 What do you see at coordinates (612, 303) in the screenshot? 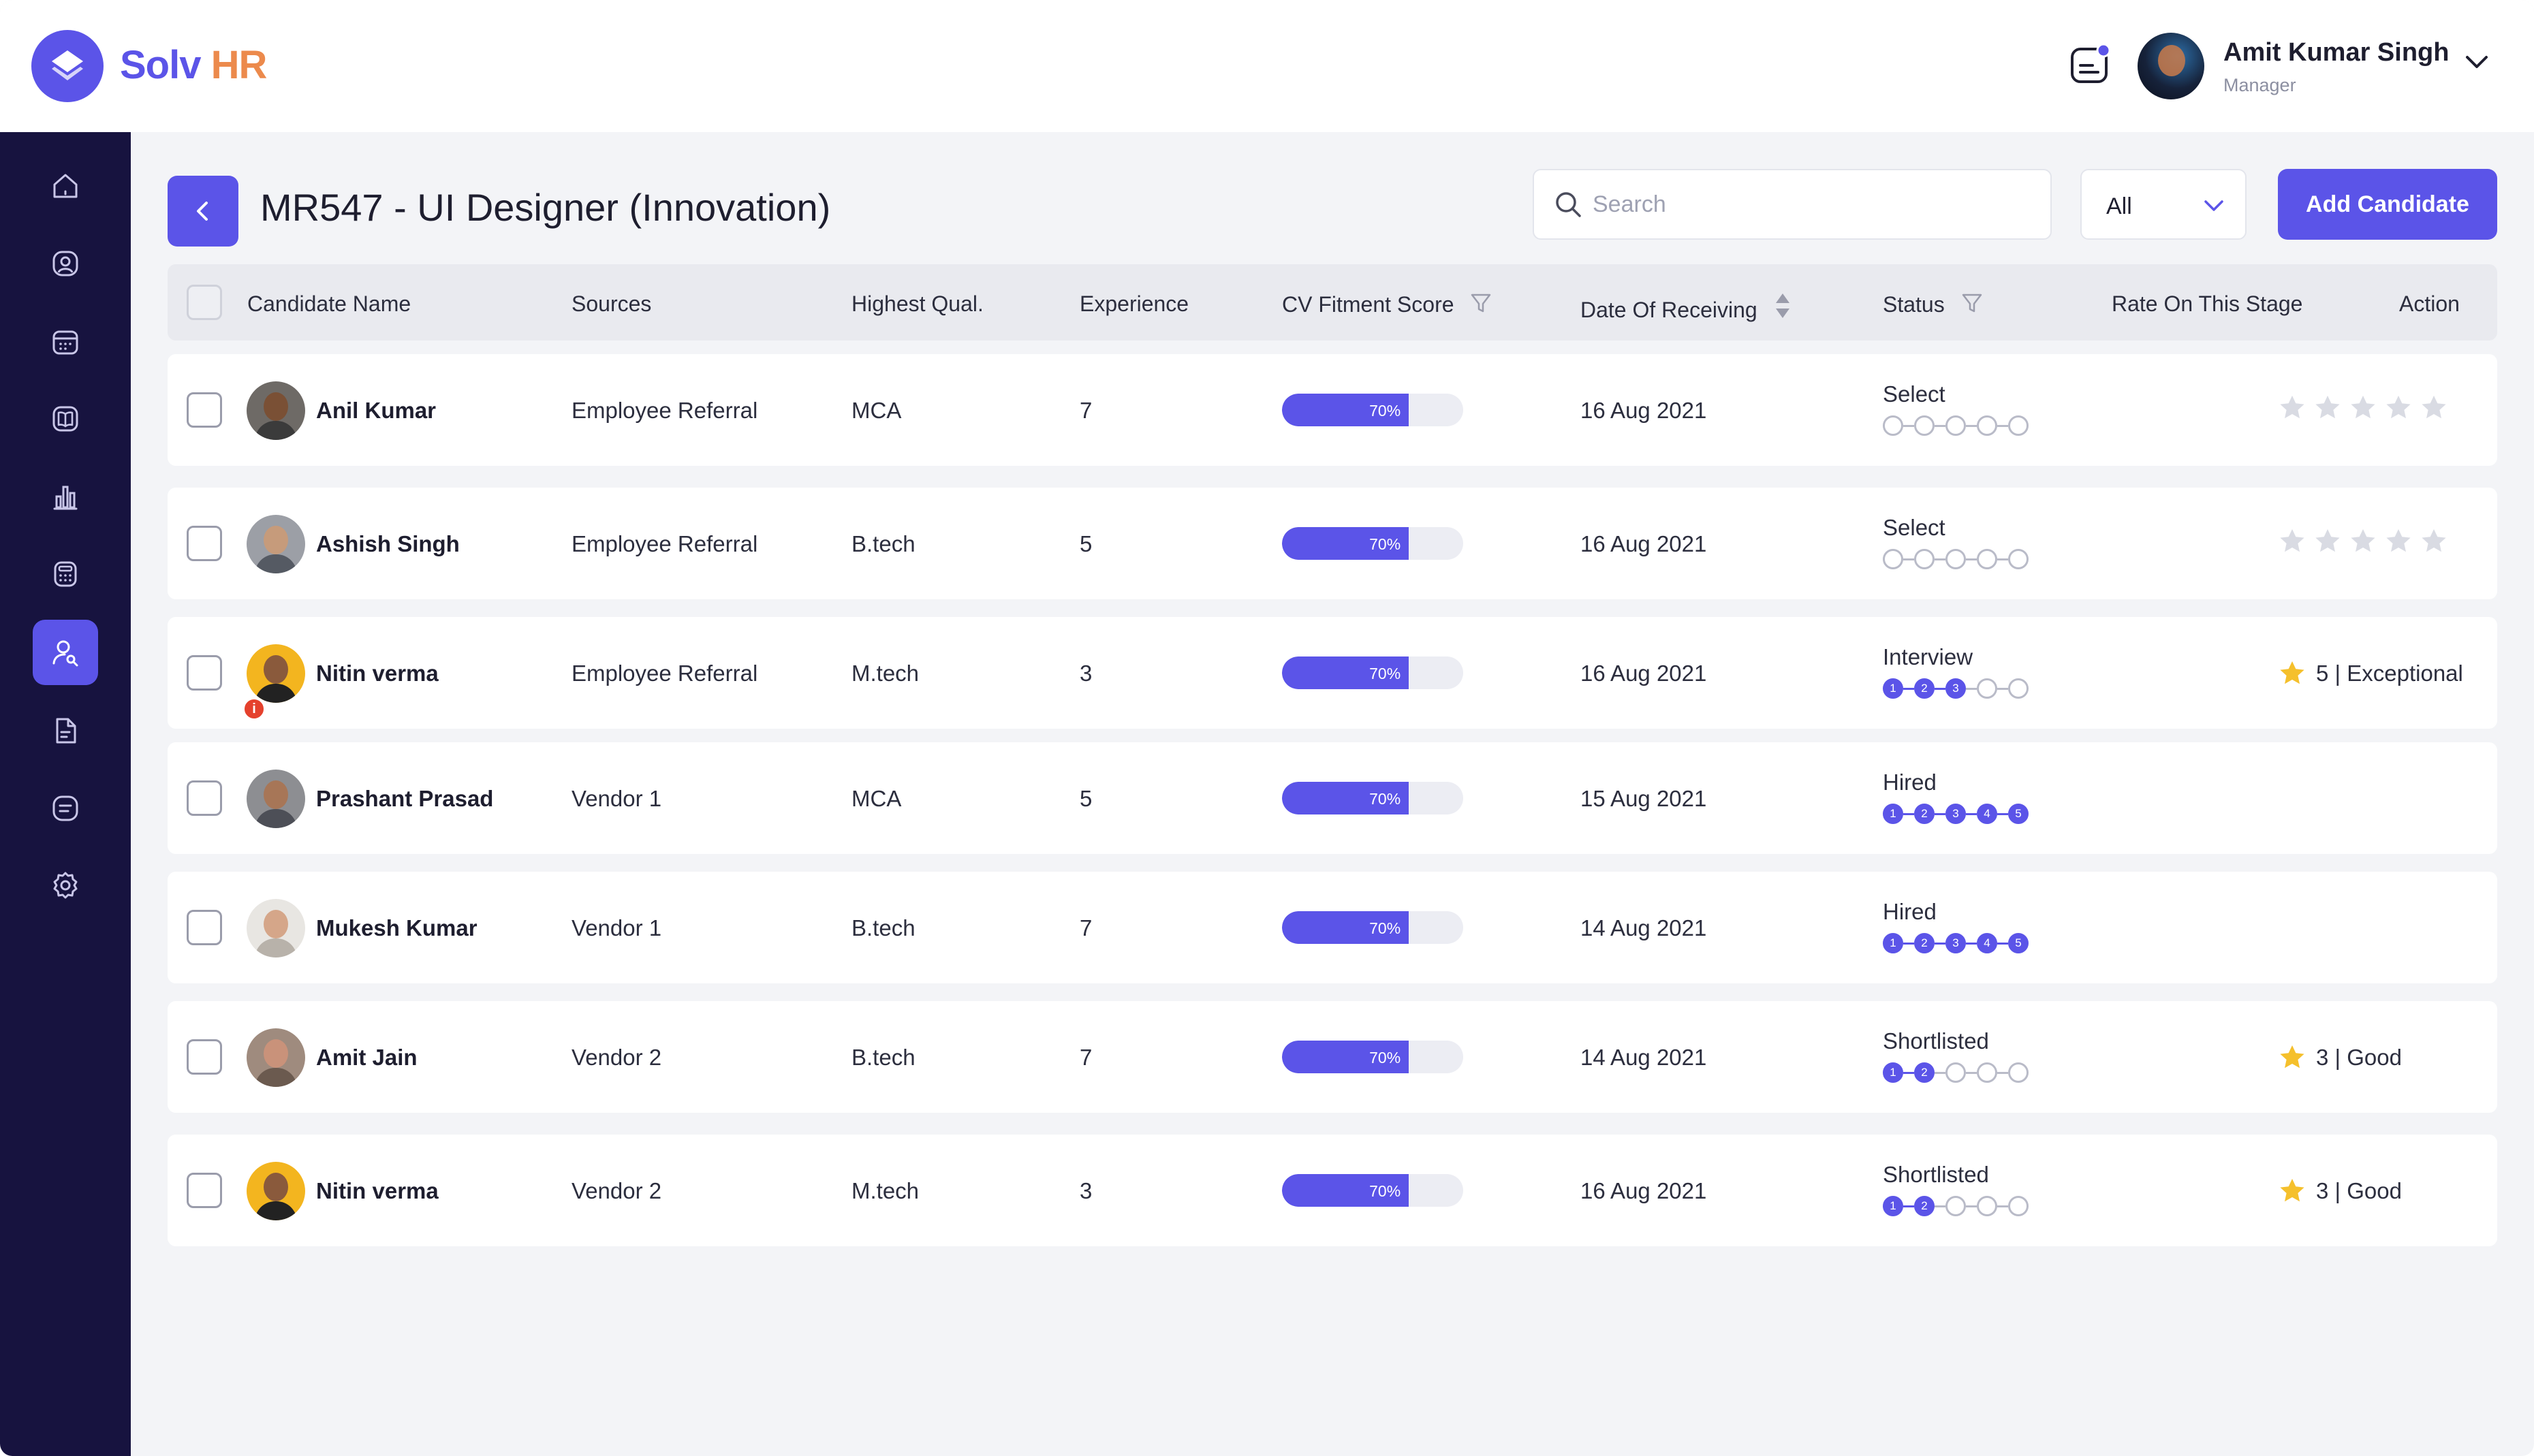
I see `header-sources: Sources` at bounding box center [612, 303].